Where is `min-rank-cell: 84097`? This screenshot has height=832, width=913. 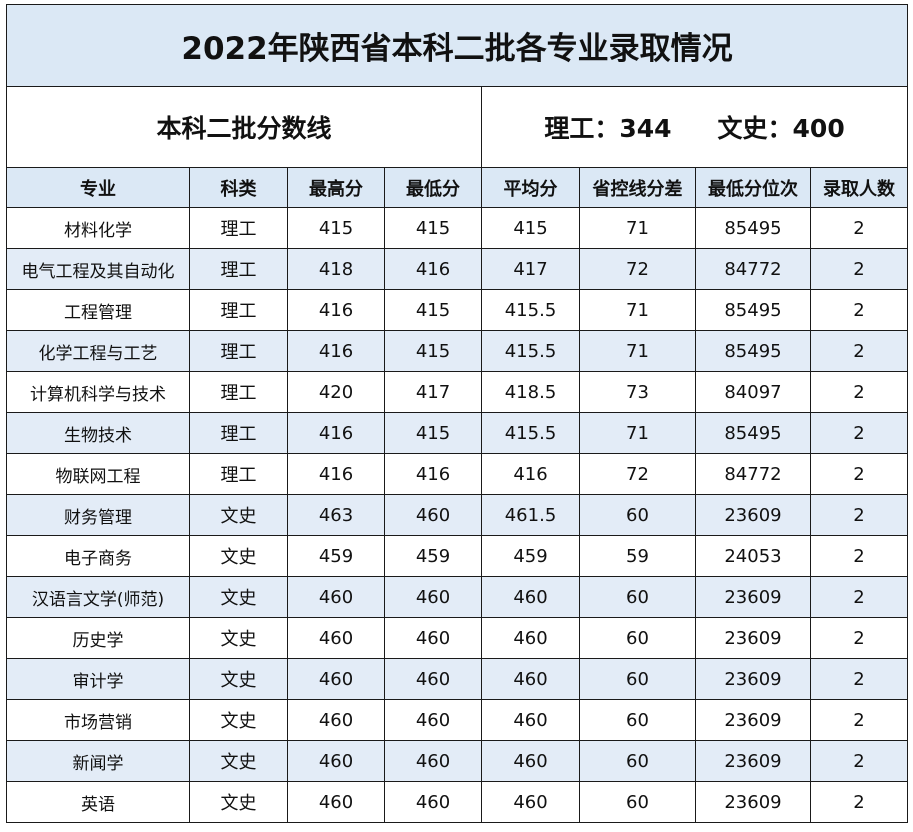 min-rank-cell: 84097 is located at coordinates (753, 392).